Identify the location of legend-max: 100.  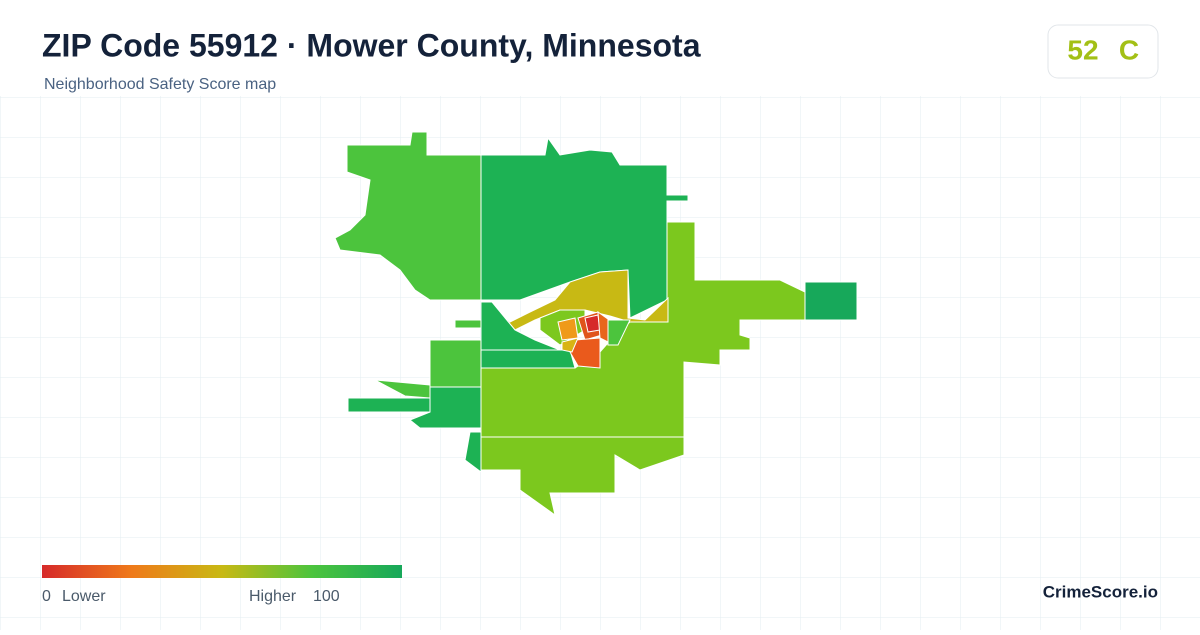
(326, 596).